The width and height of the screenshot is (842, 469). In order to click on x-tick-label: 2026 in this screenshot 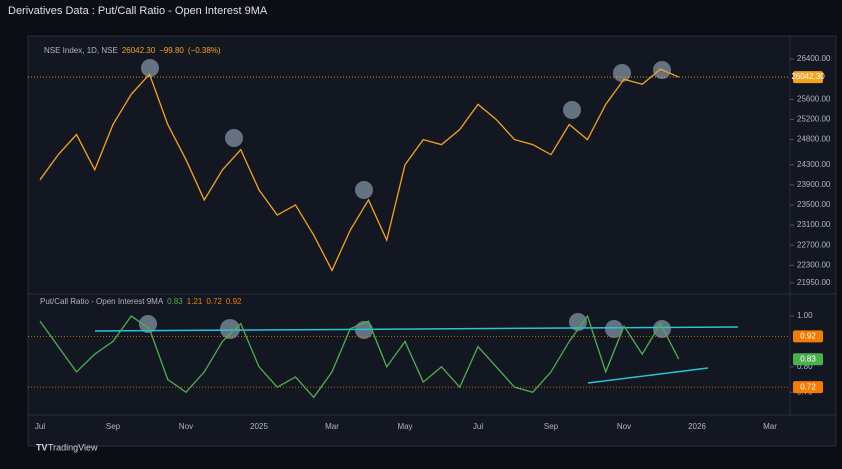, I will do `click(697, 426)`.